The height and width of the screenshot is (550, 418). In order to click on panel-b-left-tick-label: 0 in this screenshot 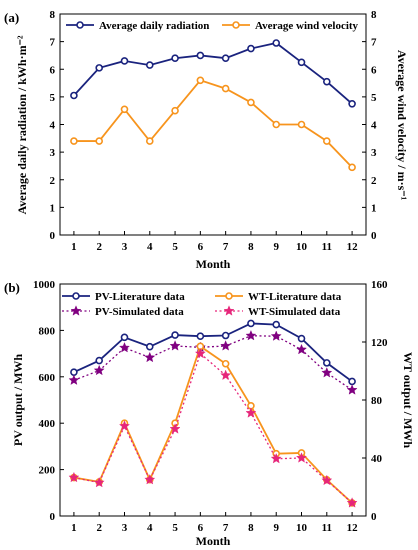, I will do `click(53, 517)`.